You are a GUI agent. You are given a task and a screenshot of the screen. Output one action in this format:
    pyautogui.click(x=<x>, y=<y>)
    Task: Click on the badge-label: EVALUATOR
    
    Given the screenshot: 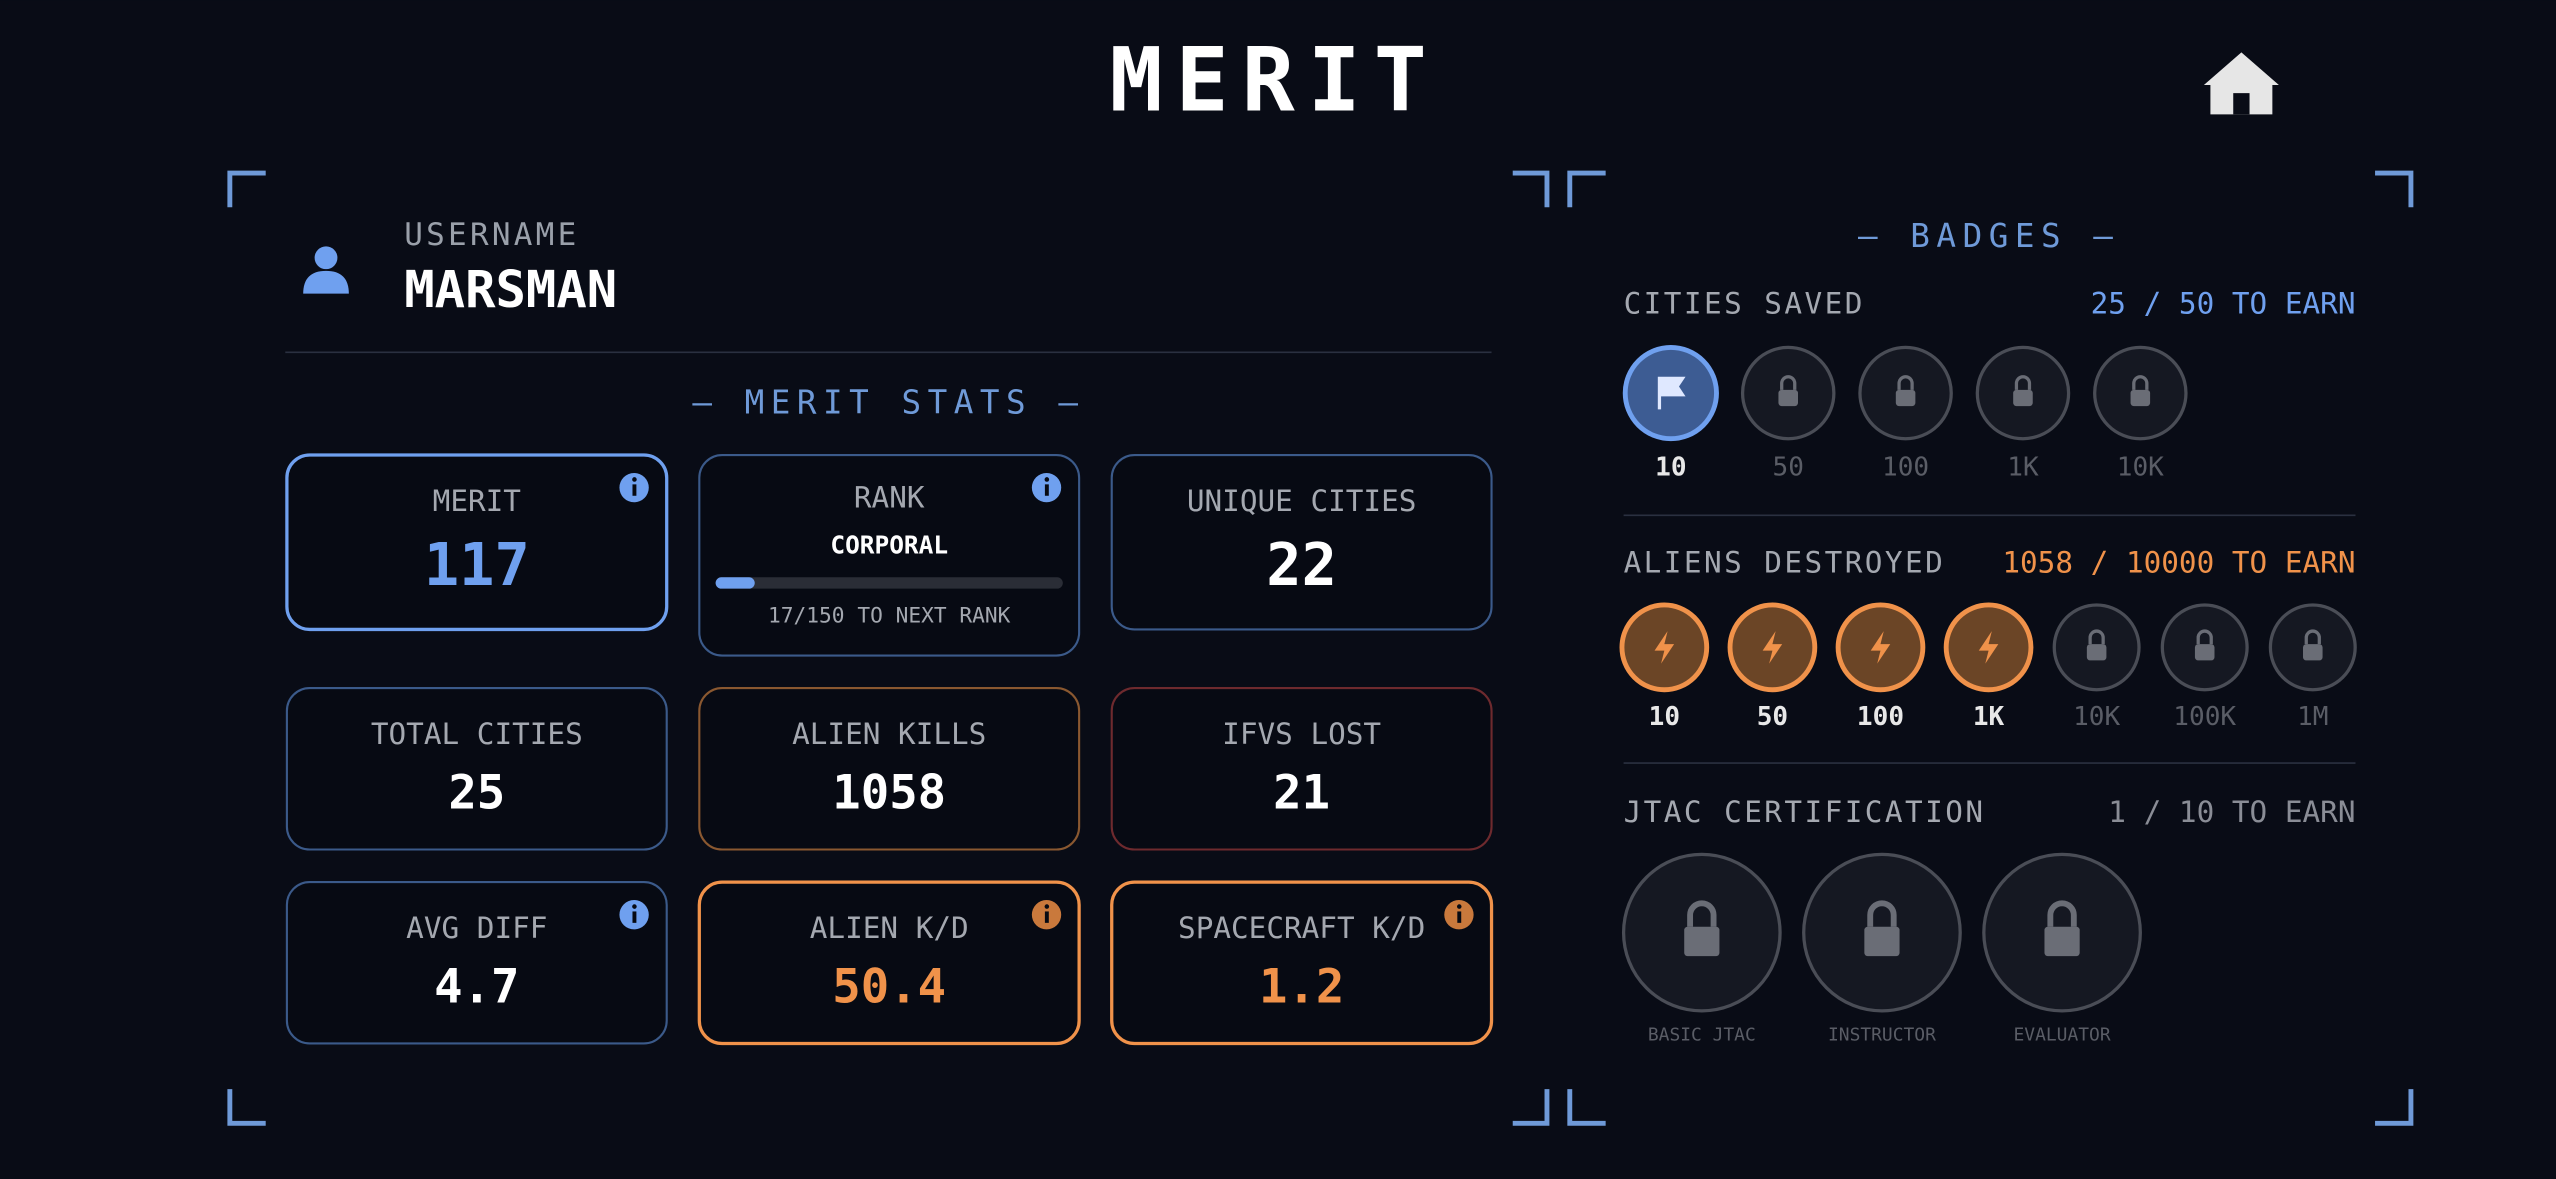 What is the action you would take?
    pyautogui.click(x=2062, y=1034)
    